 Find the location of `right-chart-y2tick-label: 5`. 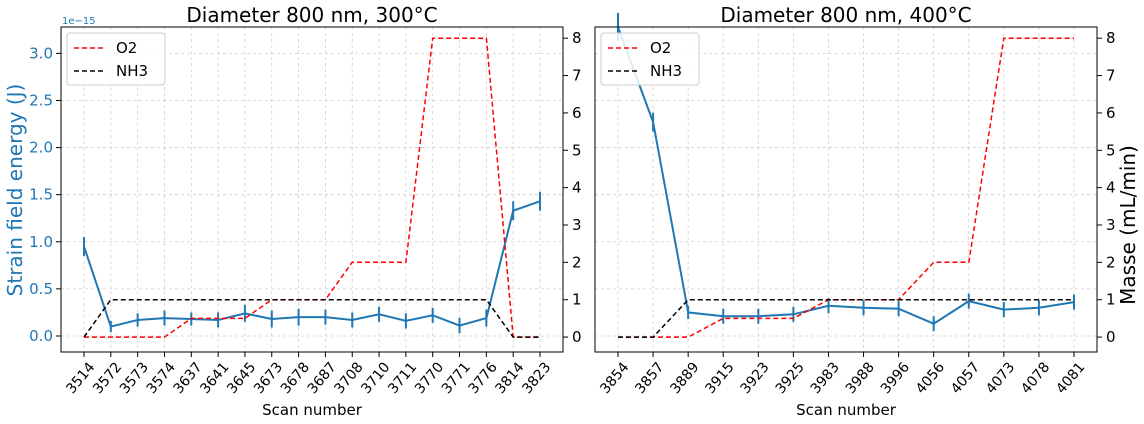

right-chart-y2tick-label: 5 is located at coordinates (1111, 150).